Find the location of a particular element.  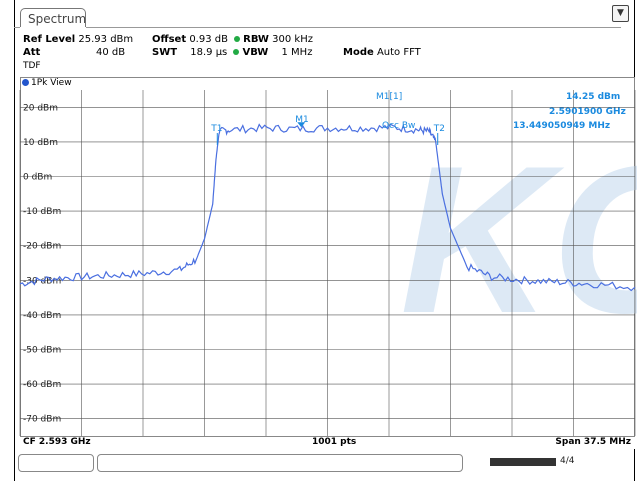

ref-level-label: Ref Level is located at coordinates (49, 39).